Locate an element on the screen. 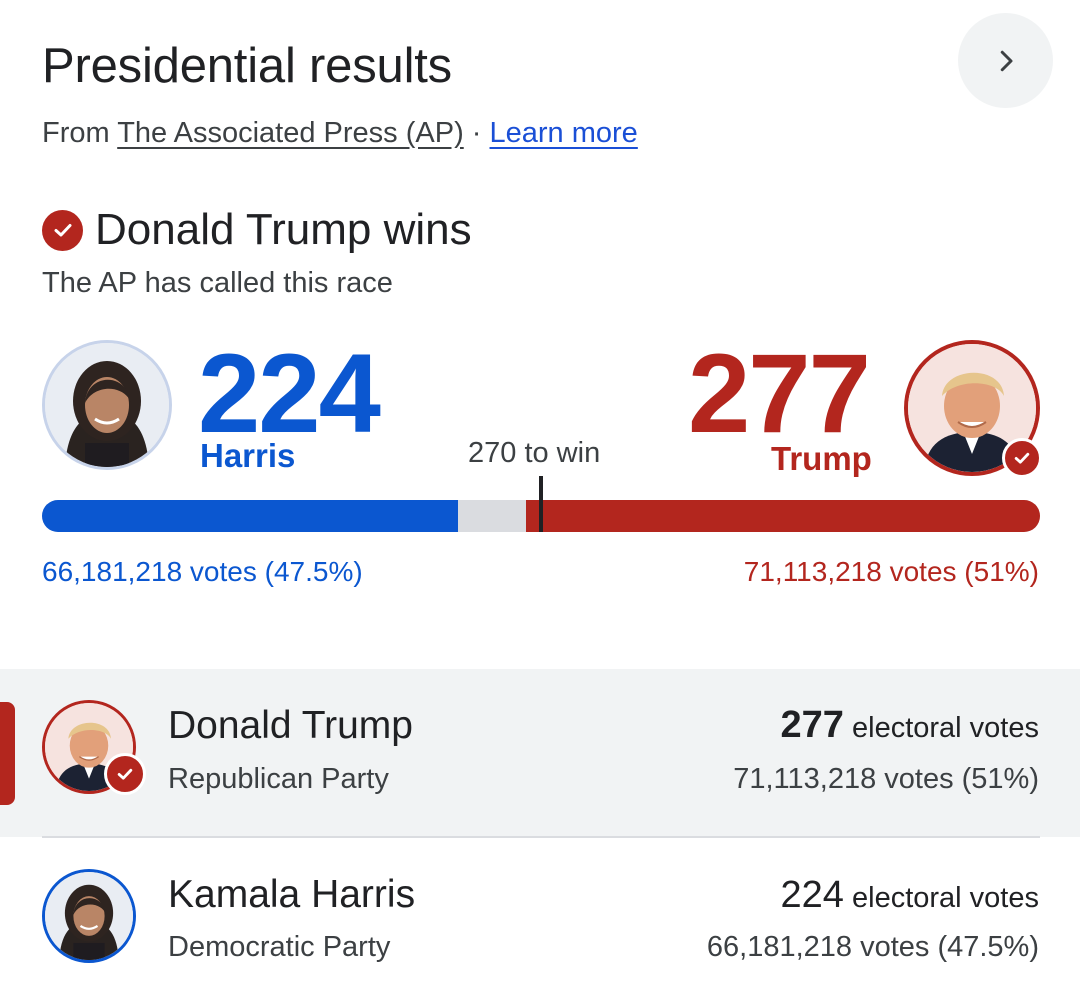 This screenshot has width=1080, height=1007. candidate-party: Democratic Party is located at coordinates (279, 947).